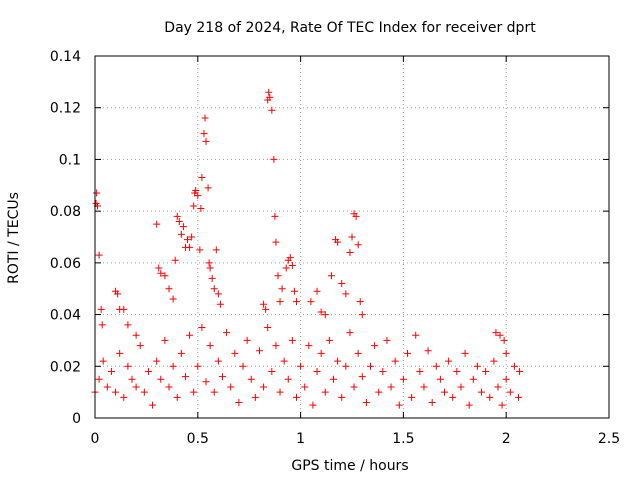 The image size is (640, 484). What do you see at coordinates (403, 439) in the screenshot?
I see `x-tick-label: 1.5` at bounding box center [403, 439].